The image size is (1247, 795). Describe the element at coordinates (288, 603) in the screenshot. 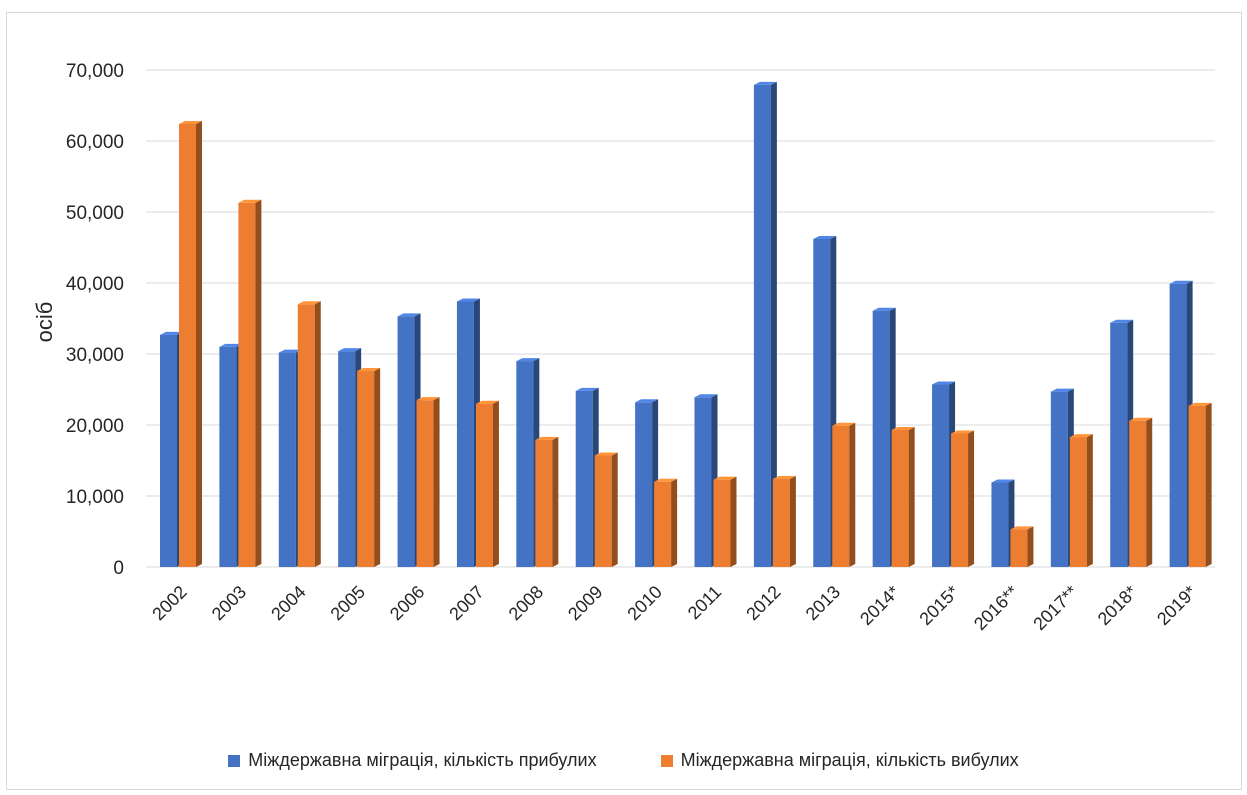

I see `x-tick-label: 2004` at that location.